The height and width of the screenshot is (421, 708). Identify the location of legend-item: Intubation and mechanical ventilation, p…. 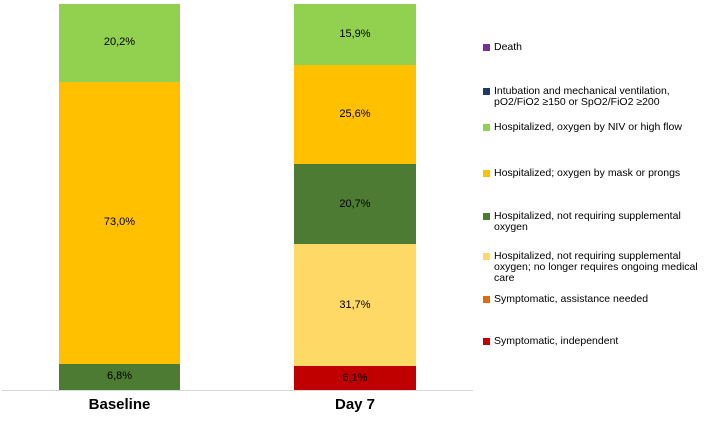
(594, 97).